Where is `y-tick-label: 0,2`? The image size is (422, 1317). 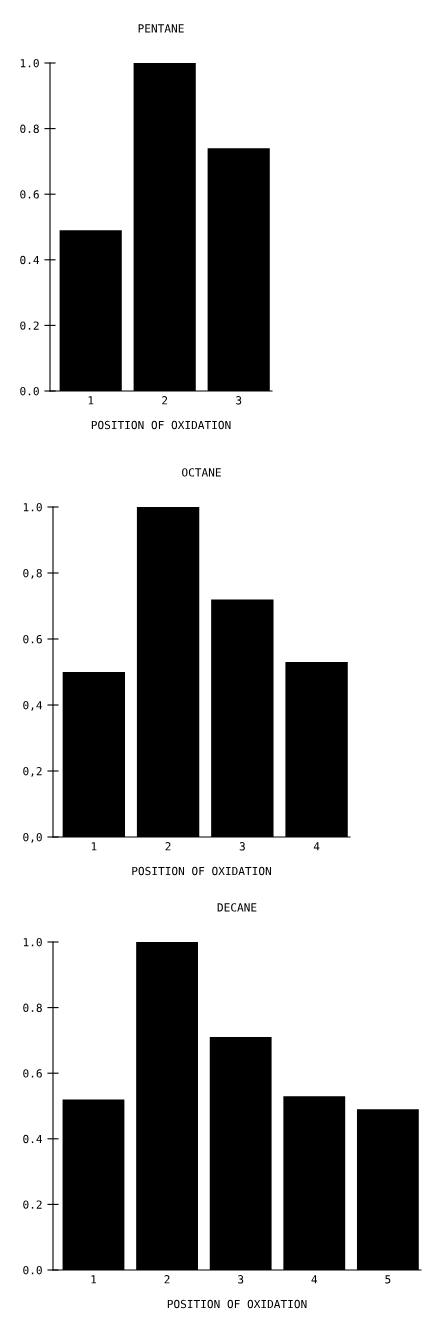 y-tick-label: 0,2 is located at coordinates (32, 772).